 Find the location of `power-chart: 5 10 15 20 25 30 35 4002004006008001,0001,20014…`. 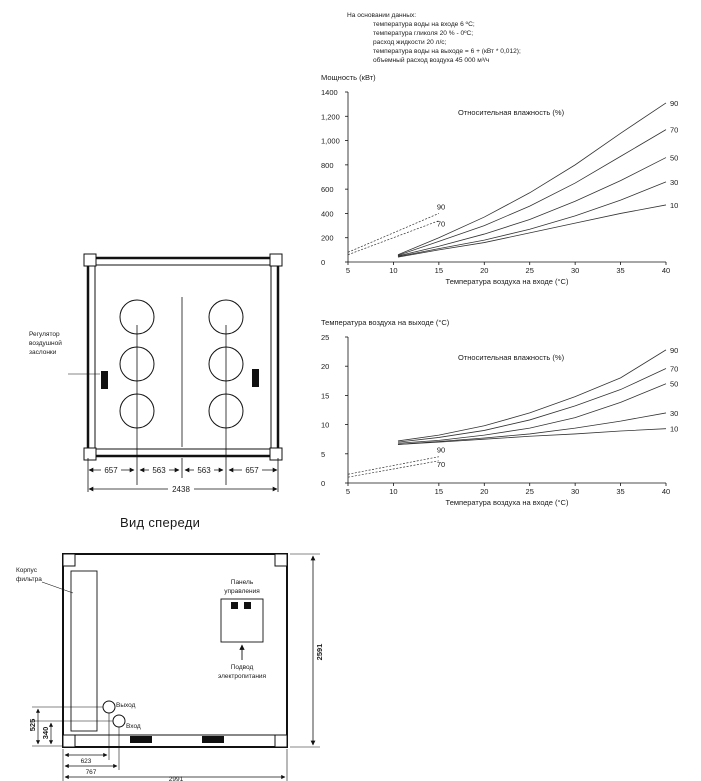

power-chart: 5 10 15 20 25 30 35 4002004006008001,0001,20014… is located at coordinates (499, 179).